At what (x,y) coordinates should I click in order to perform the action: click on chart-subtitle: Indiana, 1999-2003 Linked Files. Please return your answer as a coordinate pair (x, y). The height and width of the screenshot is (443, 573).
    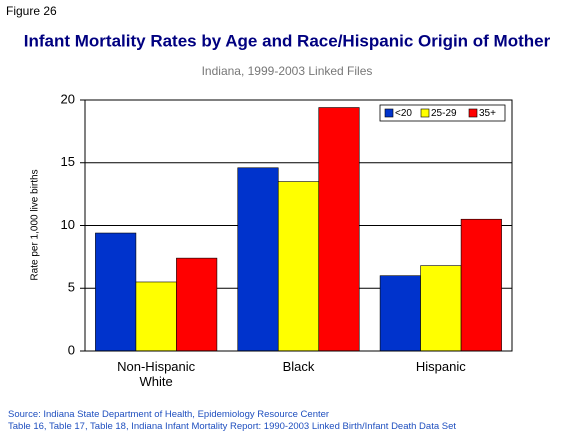
    Looking at the image, I should click on (287, 71).